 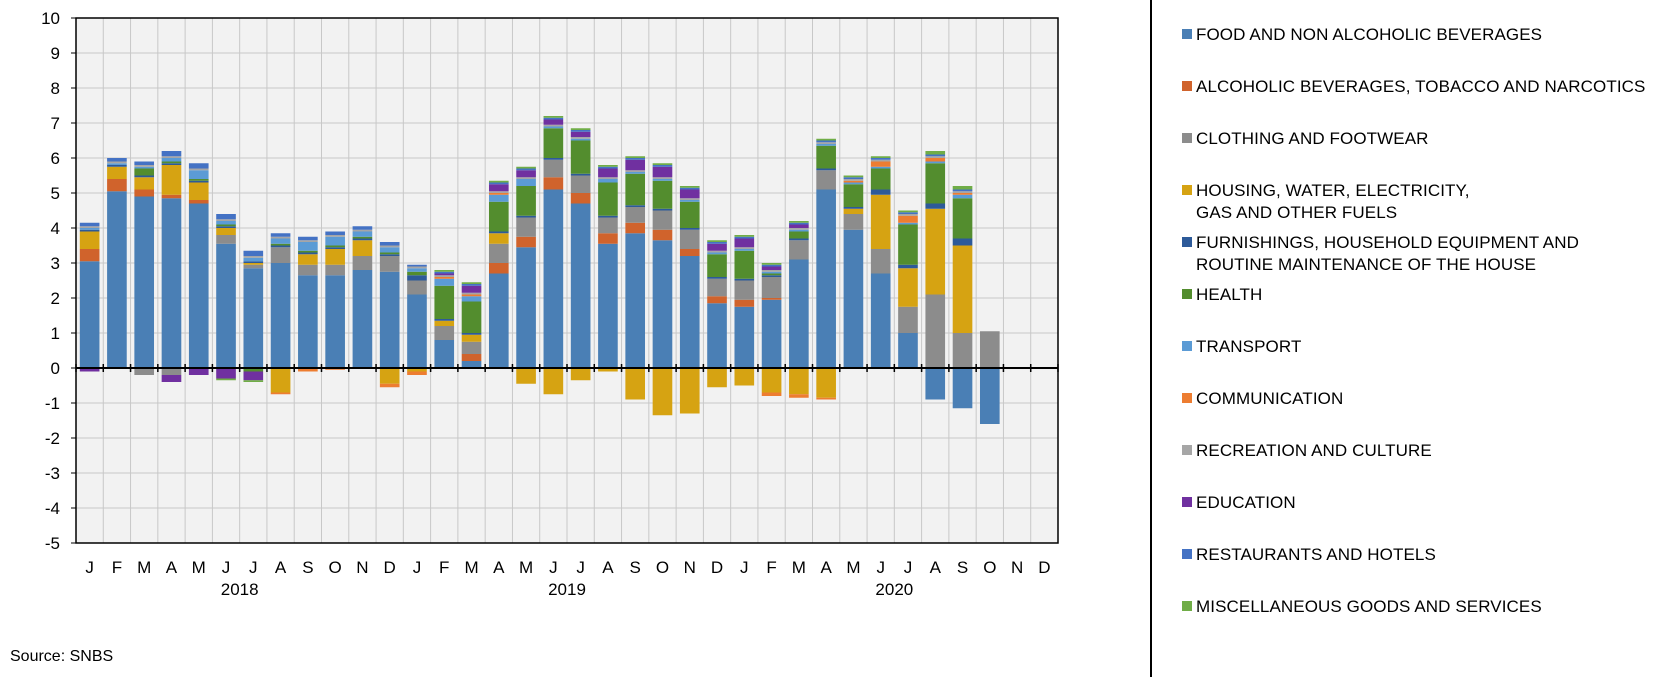 I want to click on y-tick-label: 3, so click(x=55, y=263).